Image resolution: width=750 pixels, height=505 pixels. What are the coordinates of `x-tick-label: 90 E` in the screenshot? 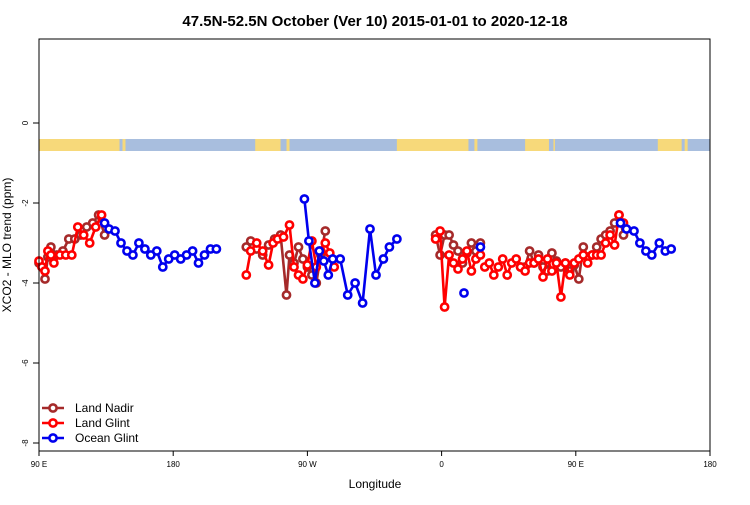 It's located at (576, 464).